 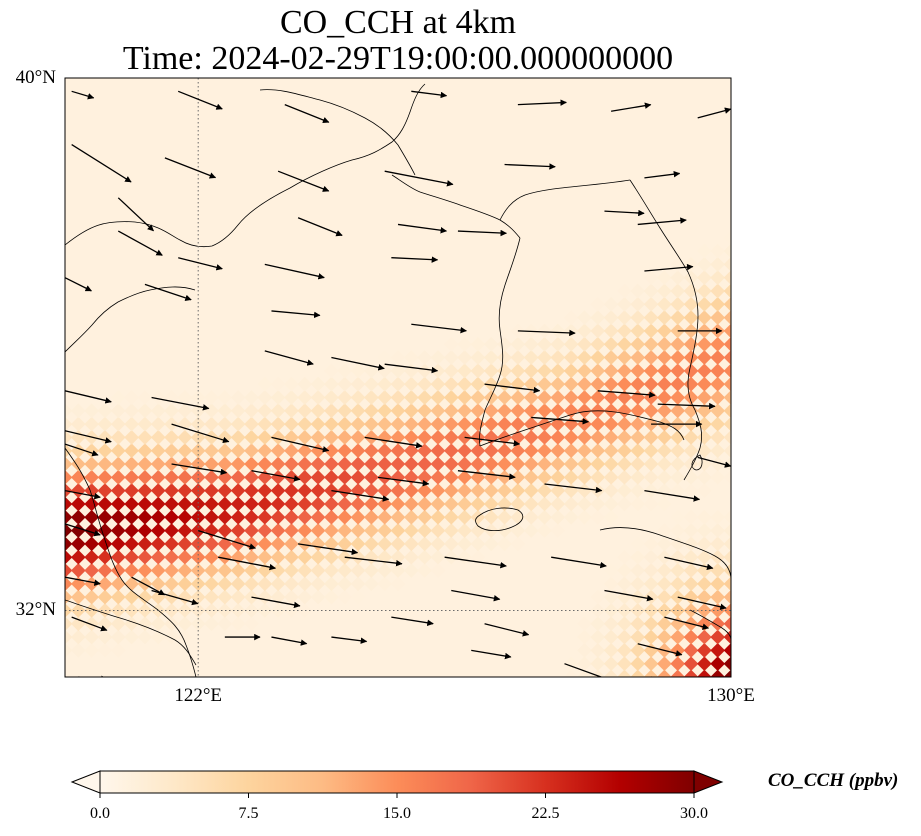 What do you see at coordinates (694, 813) in the screenshot?
I see `colorbar-tick-label: 30.0` at bounding box center [694, 813].